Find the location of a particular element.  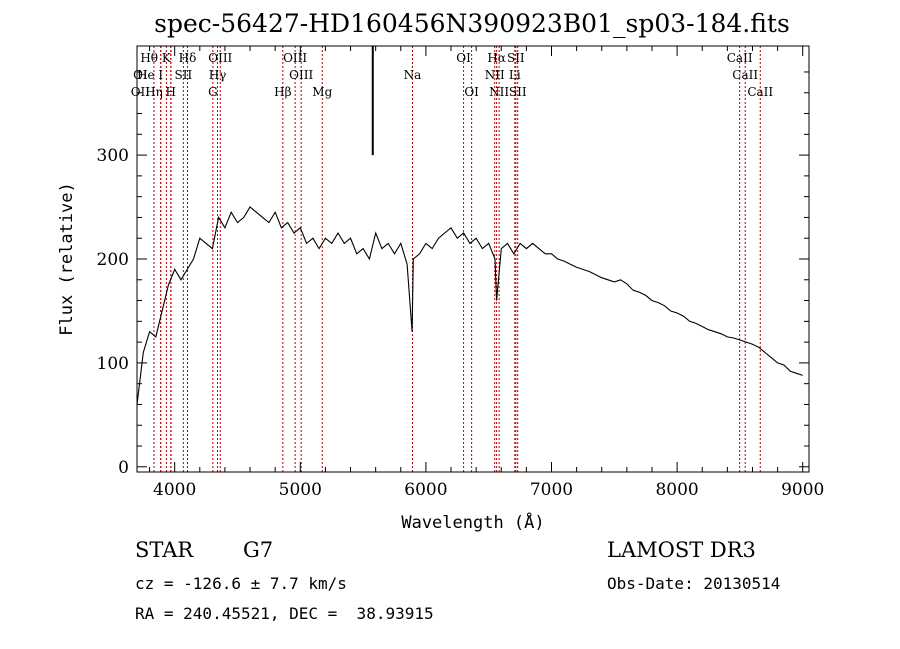

line-label: Li is located at coordinates (515, 75).